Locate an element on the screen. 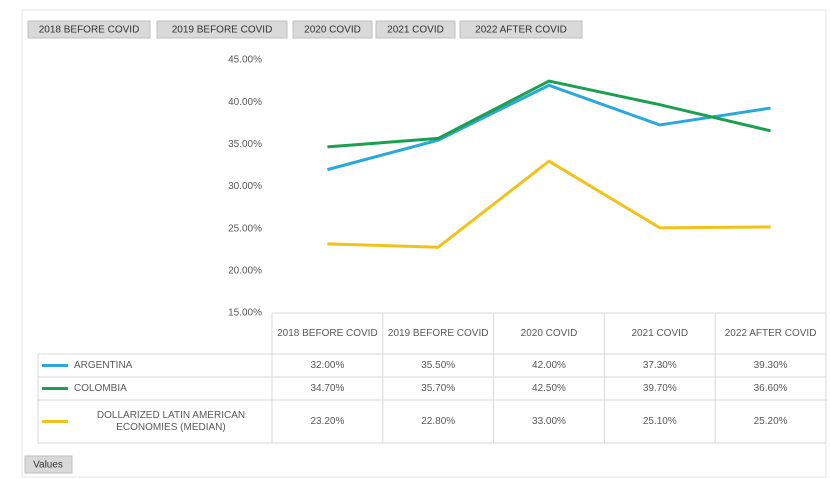  category-label: 2022 AFTER COVID is located at coordinates (770, 333).